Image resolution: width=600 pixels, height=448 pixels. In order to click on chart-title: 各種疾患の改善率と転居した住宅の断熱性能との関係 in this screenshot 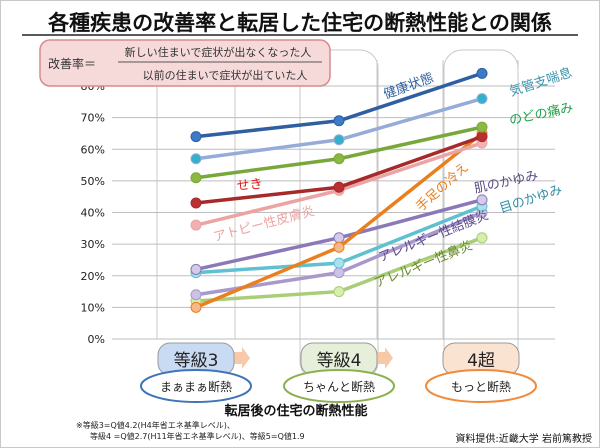, I will do `click(299, 23)`.